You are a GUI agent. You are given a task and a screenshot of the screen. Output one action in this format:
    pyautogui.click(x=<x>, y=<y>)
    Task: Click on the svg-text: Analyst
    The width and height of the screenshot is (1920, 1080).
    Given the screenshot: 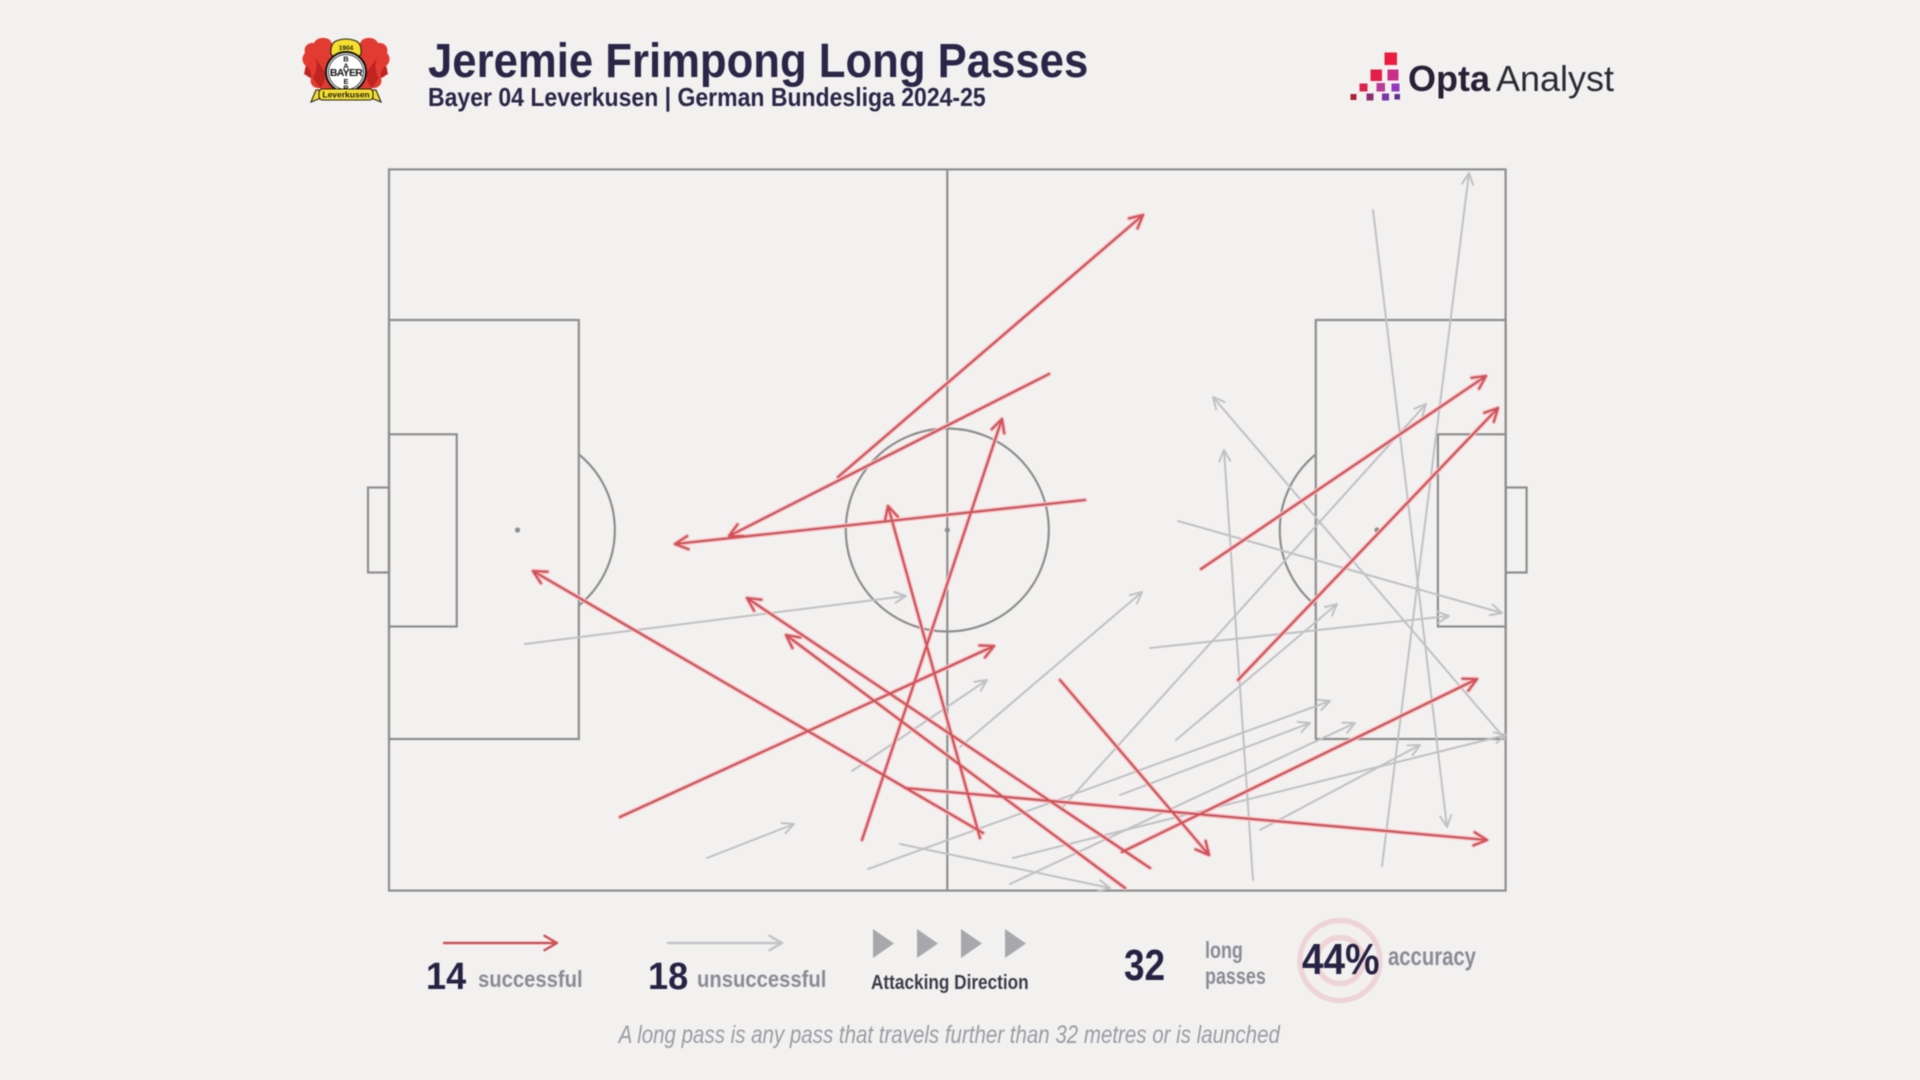 What is the action you would take?
    pyautogui.click(x=1555, y=78)
    